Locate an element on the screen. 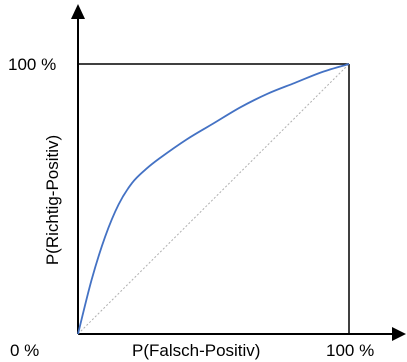 The width and height of the screenshot is (407, 362). y-axis-arrow-icon is located at coordinates (78, 11).